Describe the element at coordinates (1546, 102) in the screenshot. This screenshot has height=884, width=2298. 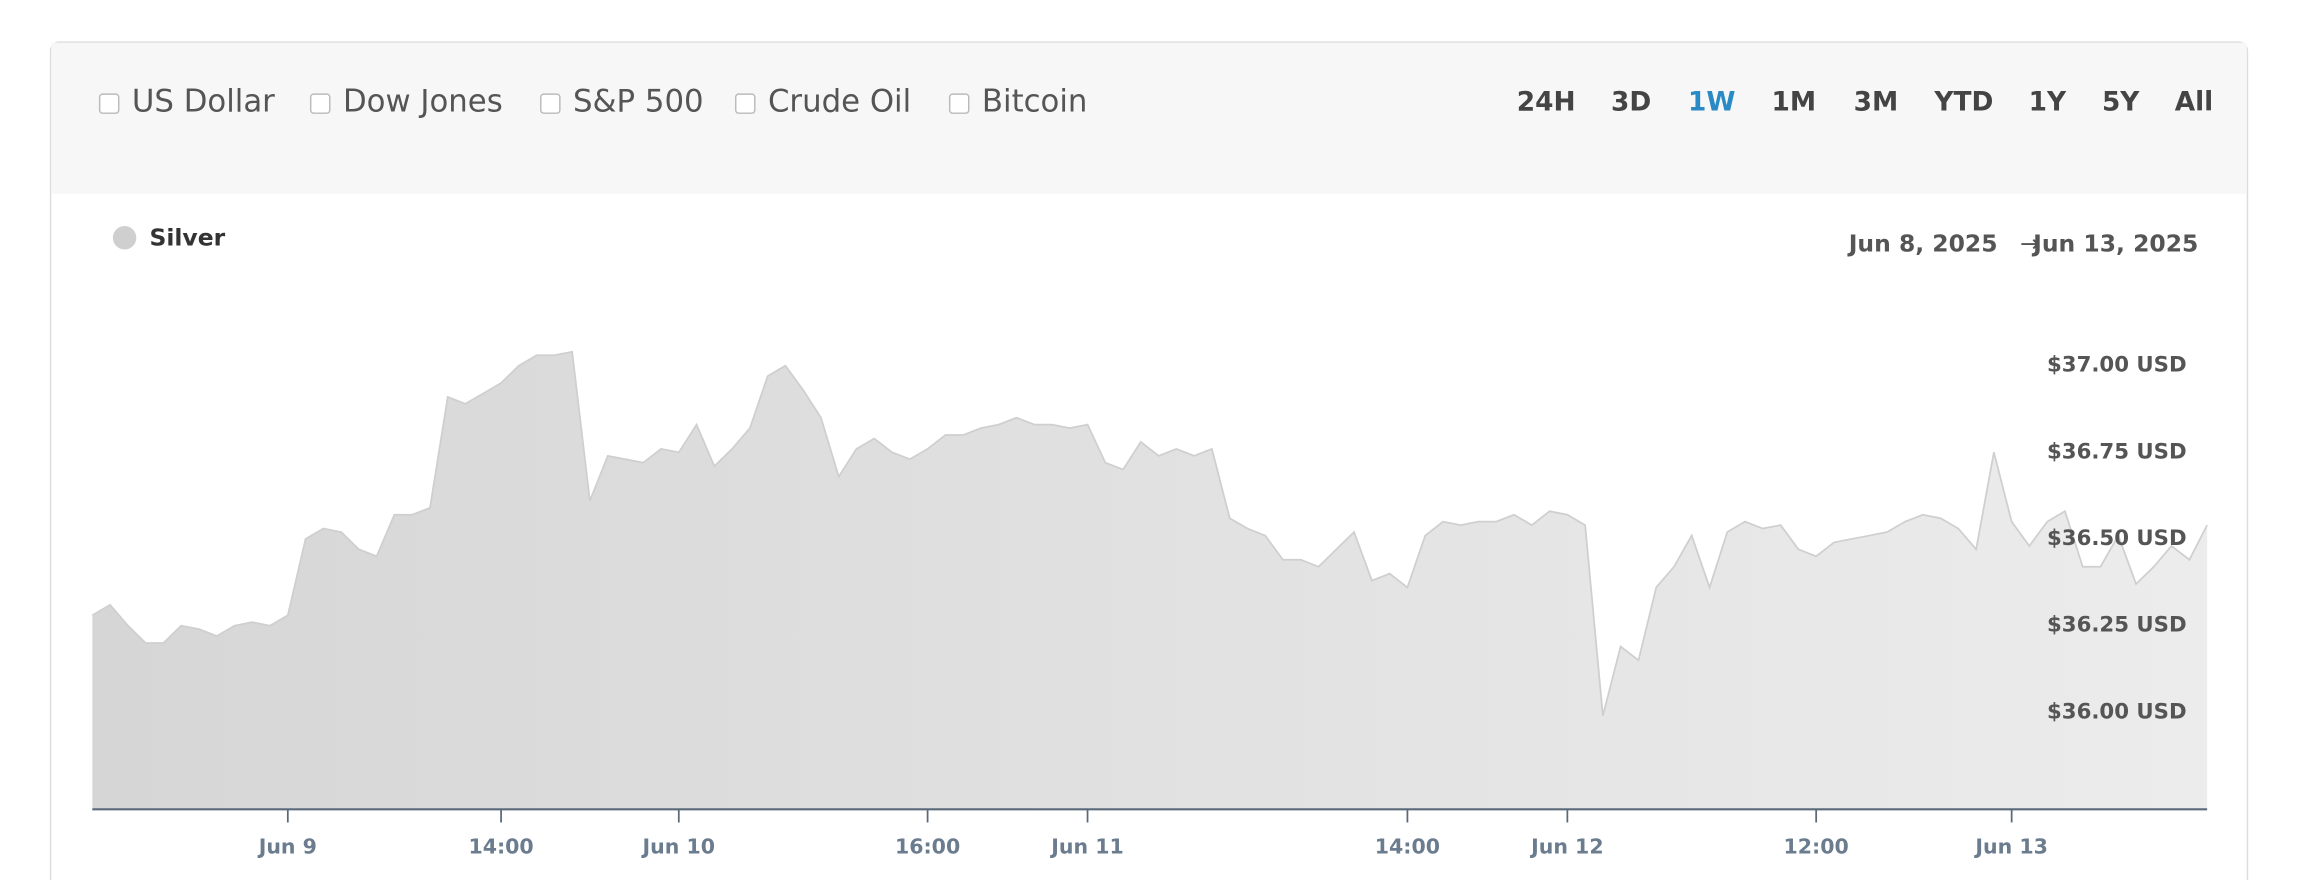
I see `range-button: 24H` at that location.